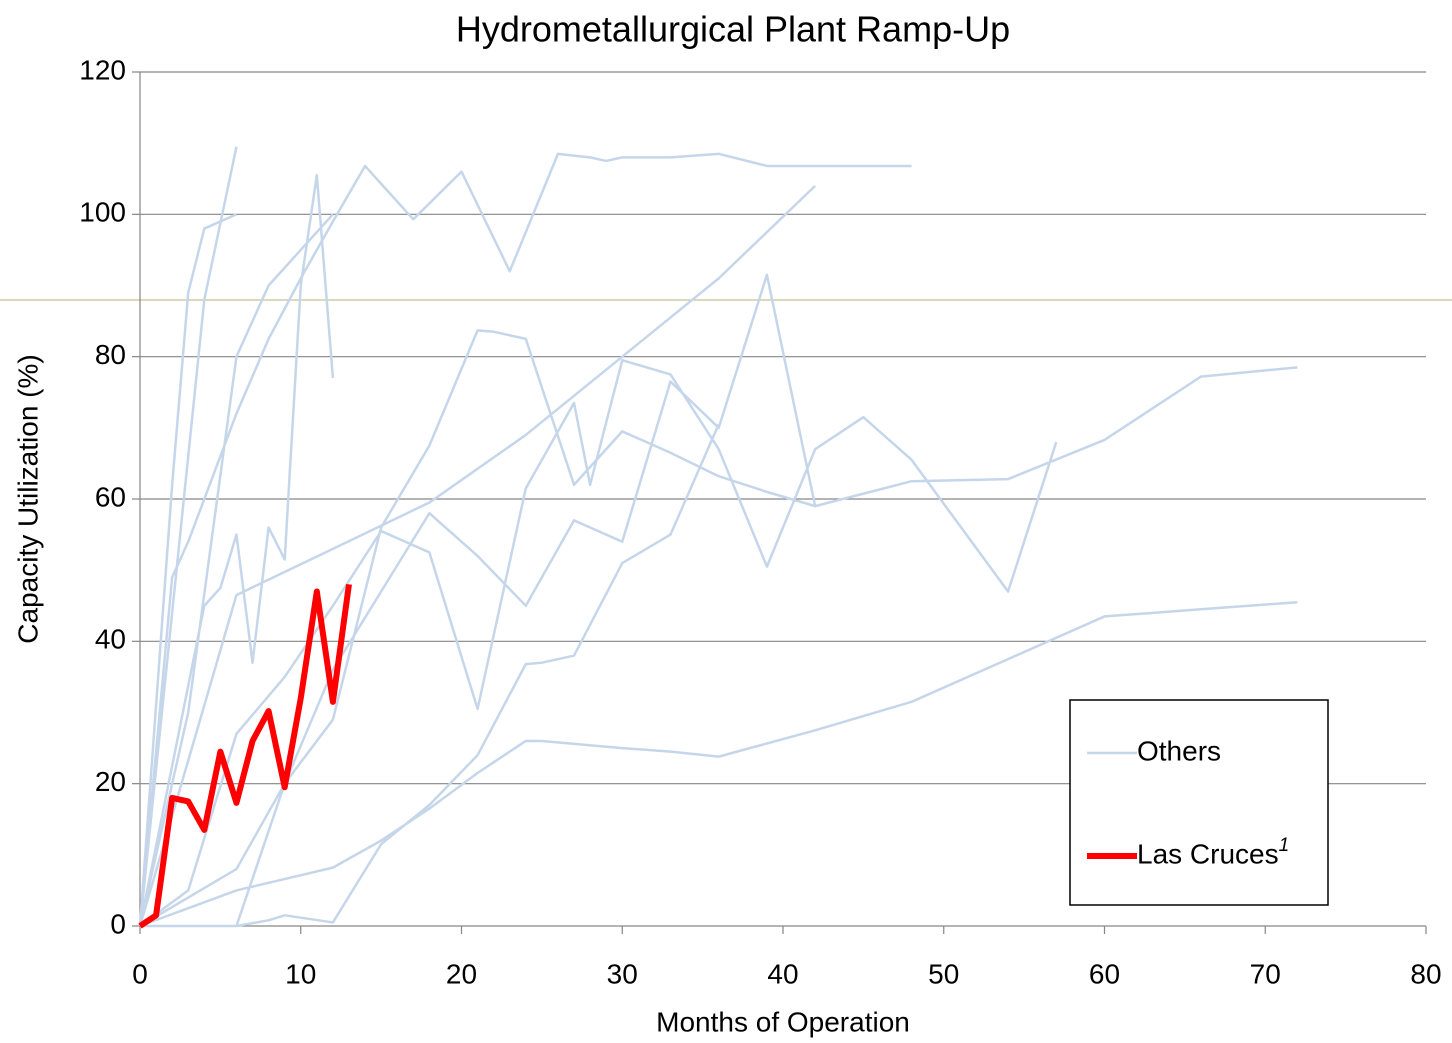 The image size is (1452, 1043). I want to click on x-tick-label: 0, so click(140, 973).